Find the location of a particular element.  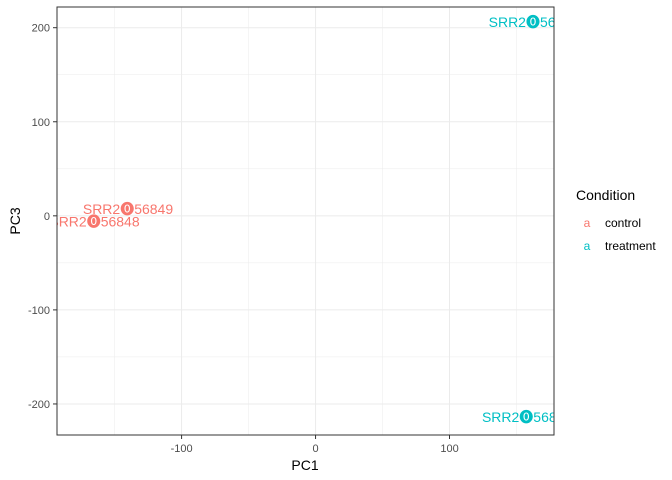

point-label-control-1: SRR2⓿56849 is located at coordinates (128, 209).